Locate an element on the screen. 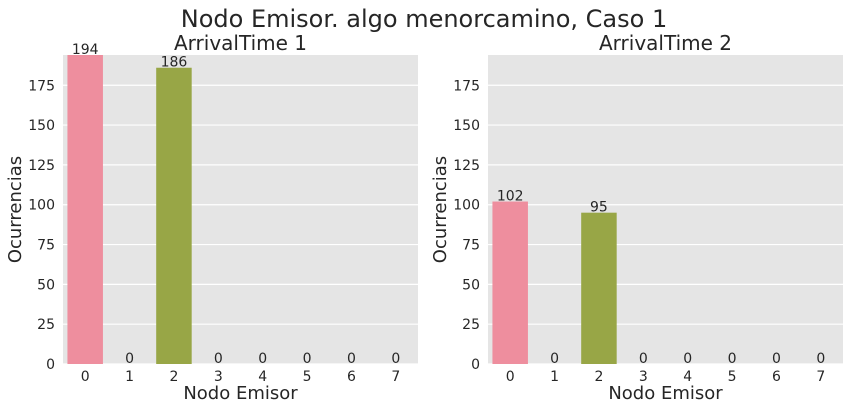 Image resolution: width=848 pixels, height=413 pixels. figure-title: Nodo Emisor. algo menorcamino, Caso 1 is located at coordinates (424, 19).